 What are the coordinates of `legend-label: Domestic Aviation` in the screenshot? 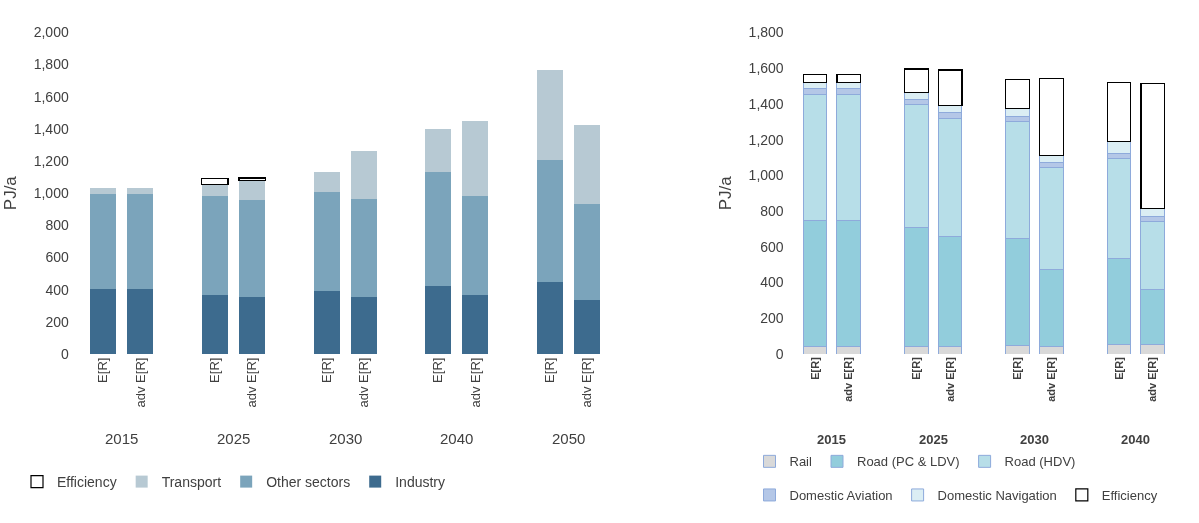 It's located at (841, 496).